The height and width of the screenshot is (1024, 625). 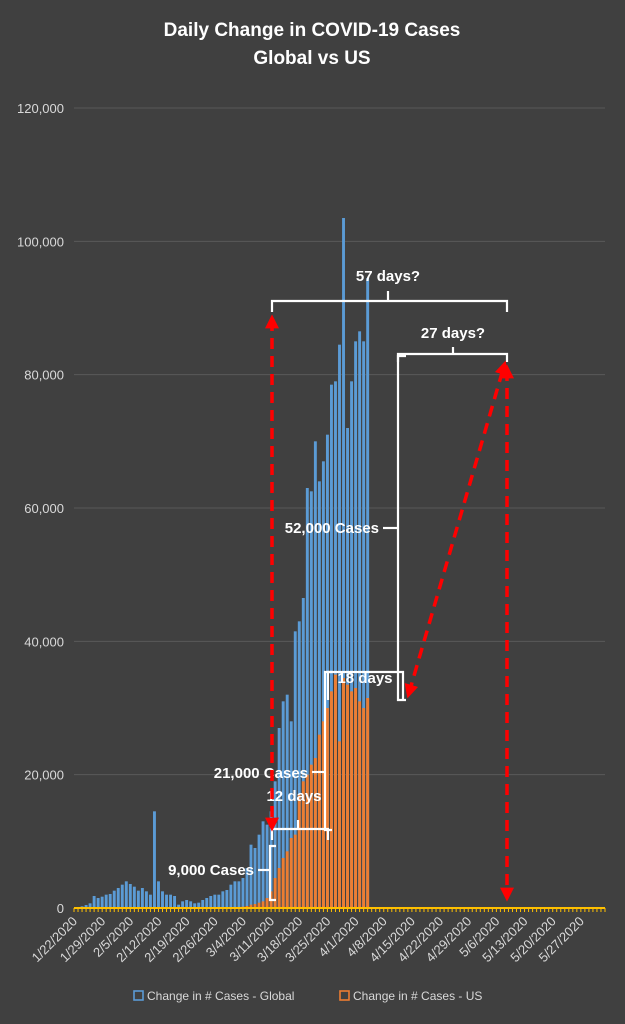 What do you see at coordinates (44, 508) in the screenshot?
I see `y-tick-label: 60,000` at bounding box center [44, 508].